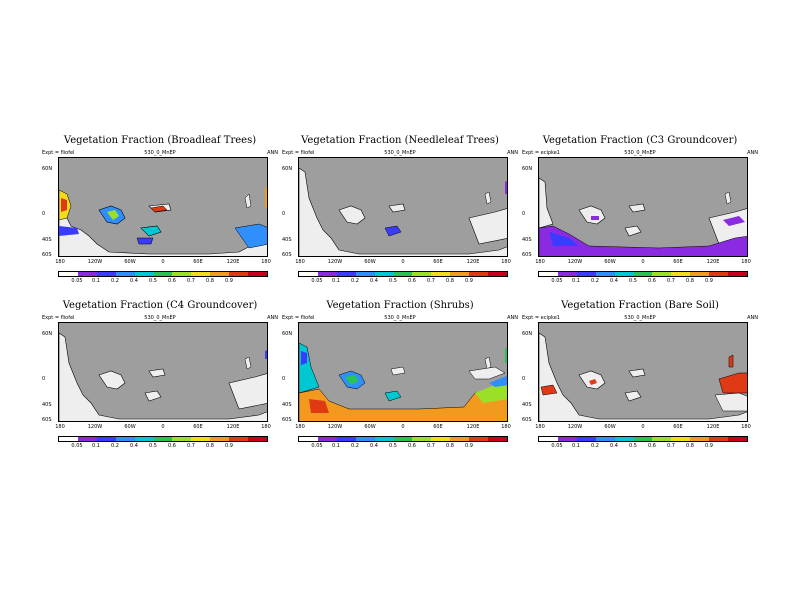 The width and height of the screenshot is (800, 600). I want to click on panel-title: Vegetation Fraction (Needleleaf Trees), so click(400, 140).